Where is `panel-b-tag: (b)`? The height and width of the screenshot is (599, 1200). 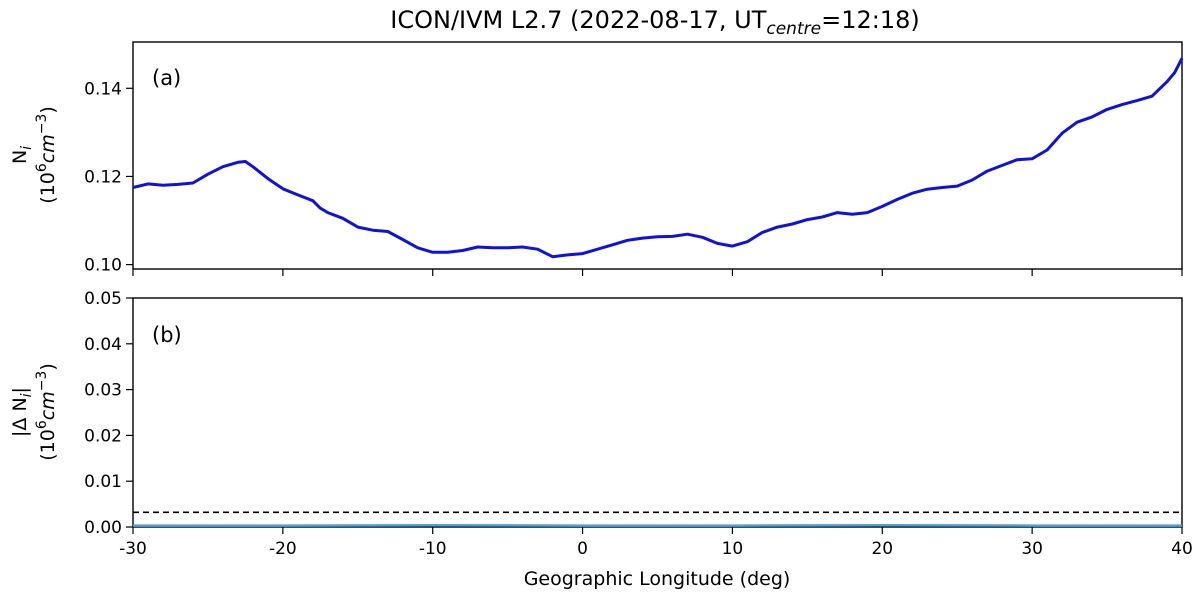
panel-b-tag: (b) is located at coordinates (167, 335).